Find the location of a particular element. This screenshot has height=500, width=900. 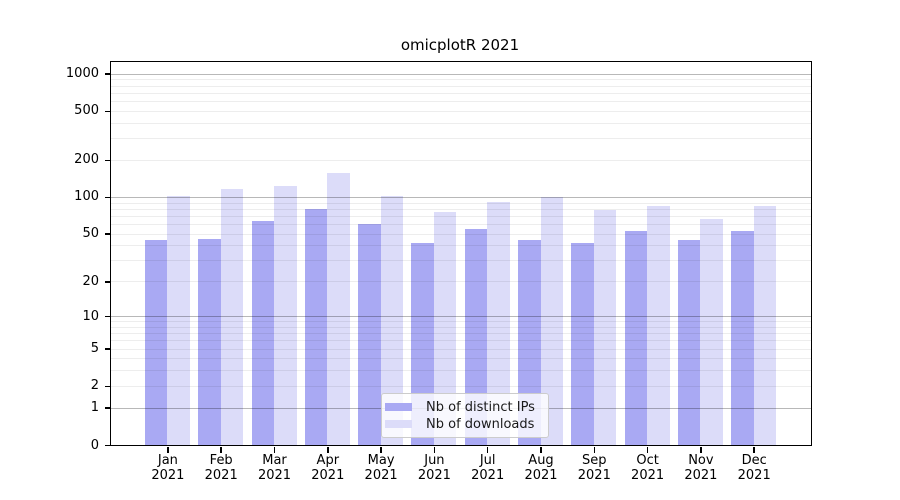

x-tick-label-jan: Jan 2021 is located at coordinates (168, 468).